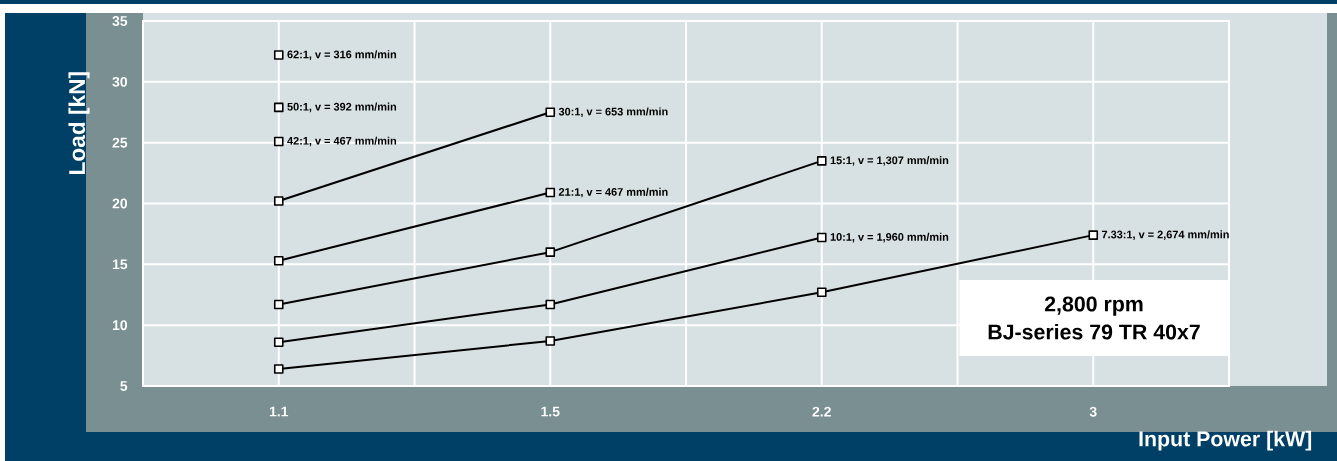 This screenshot has width=1337, height=461. What do you see at coordinates (613, 192) in the screenshot?
I see `series-label: 21:1, v = 467 mm/min` at bounding box center [613, 192].